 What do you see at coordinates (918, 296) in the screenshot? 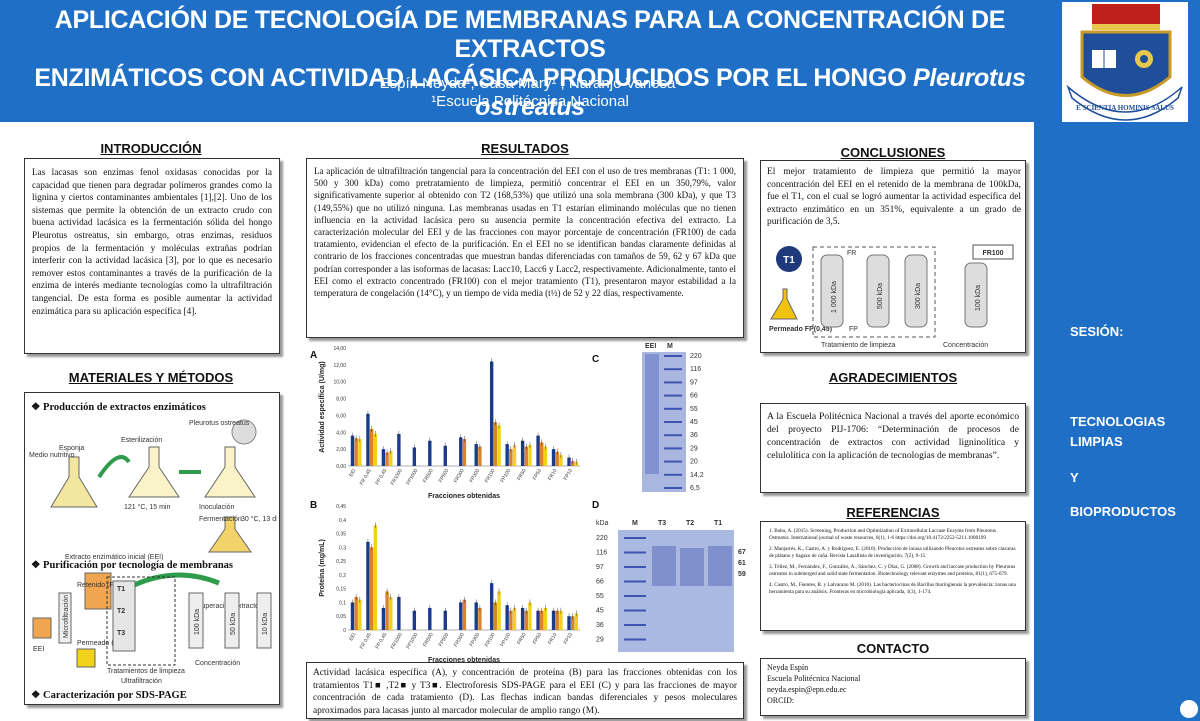
I see `label-kda300: 300 kDa` at bounding box center [918, 296].